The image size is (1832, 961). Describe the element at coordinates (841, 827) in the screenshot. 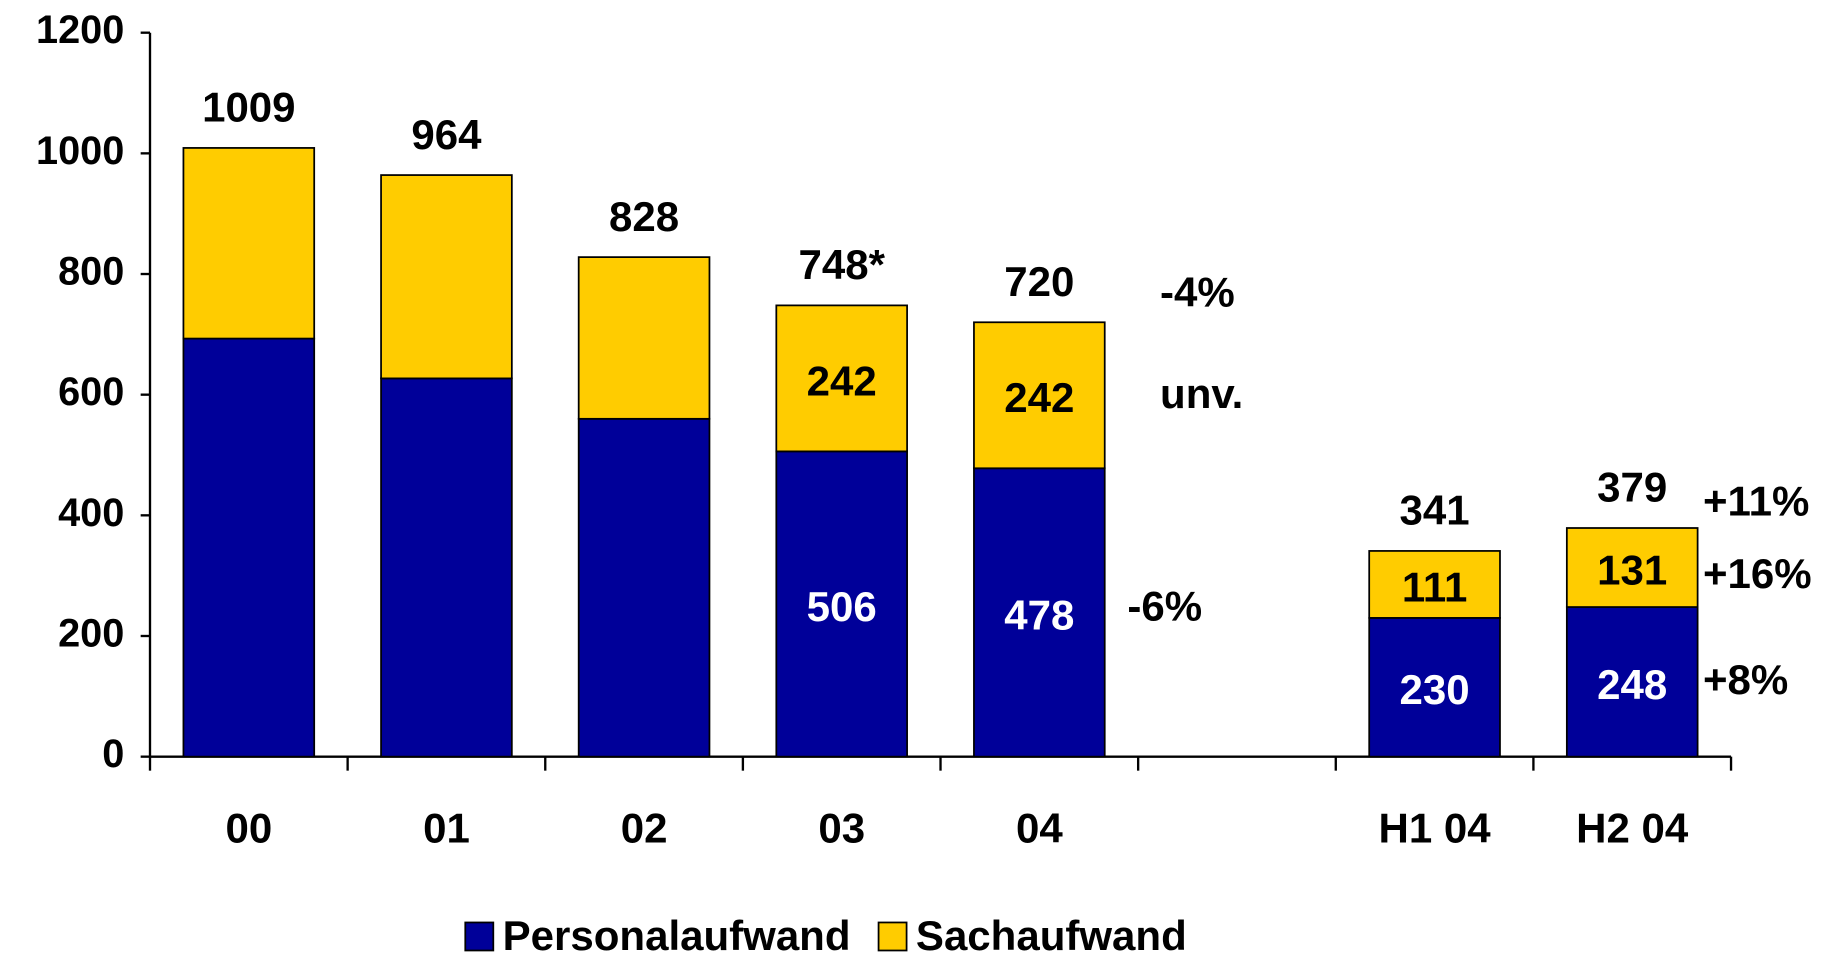

I see `x-tick-label: 03` at that location.